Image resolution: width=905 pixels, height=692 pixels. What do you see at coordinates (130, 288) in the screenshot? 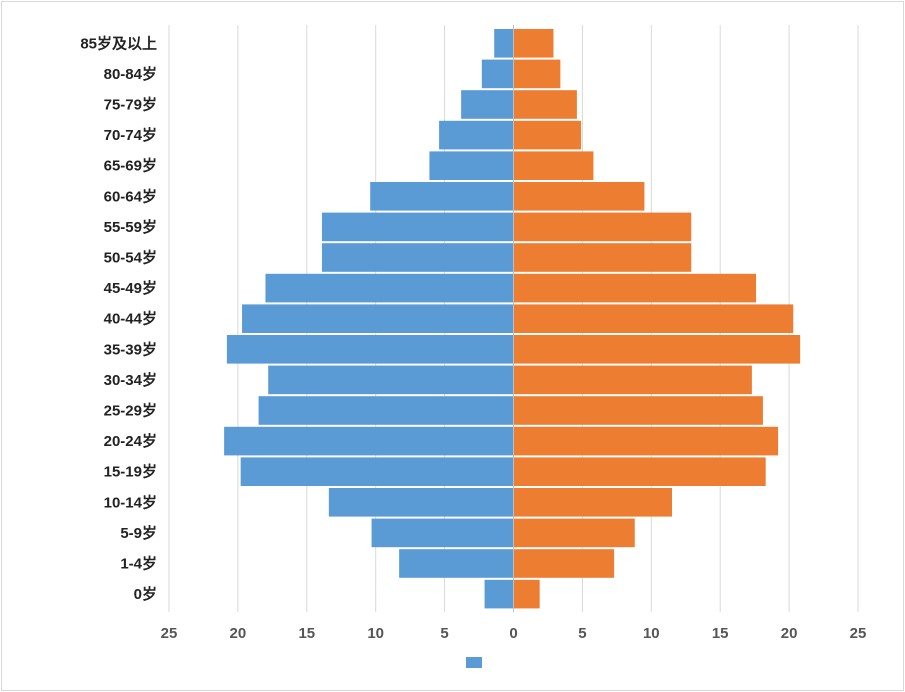
I see `category-label: 45-49岁` at bounding box center [130, 288].